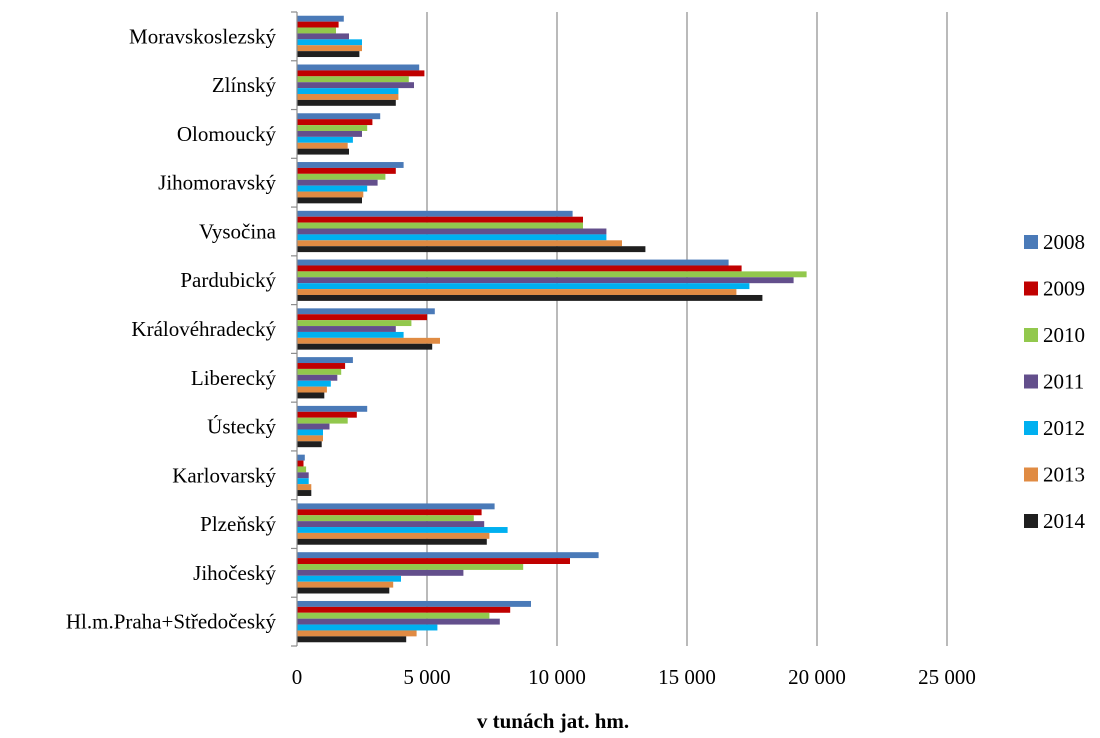  What do you see at coordinates (1064, 335) in the screenshot?
I see `legend-label: 2010` at bounding box center [1064, 335].